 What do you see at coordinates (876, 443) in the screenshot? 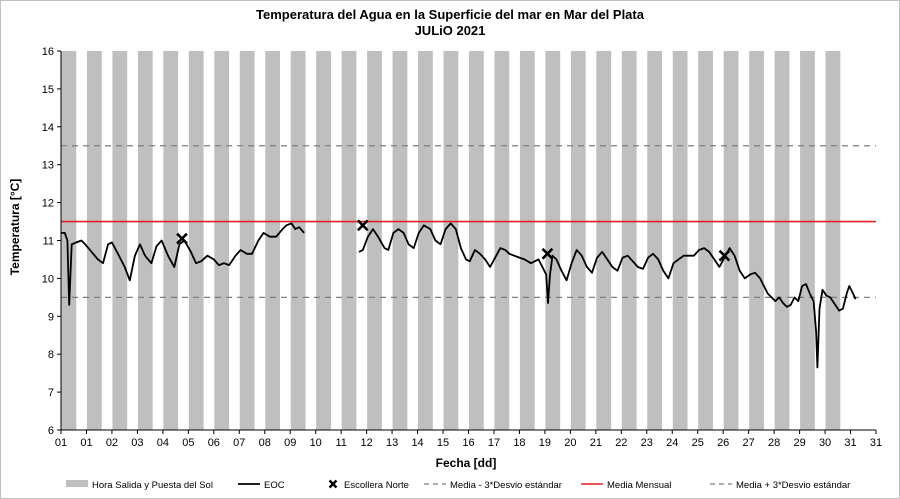
I see `x-tick-label-32: 31` at bounding box center [876, 443].